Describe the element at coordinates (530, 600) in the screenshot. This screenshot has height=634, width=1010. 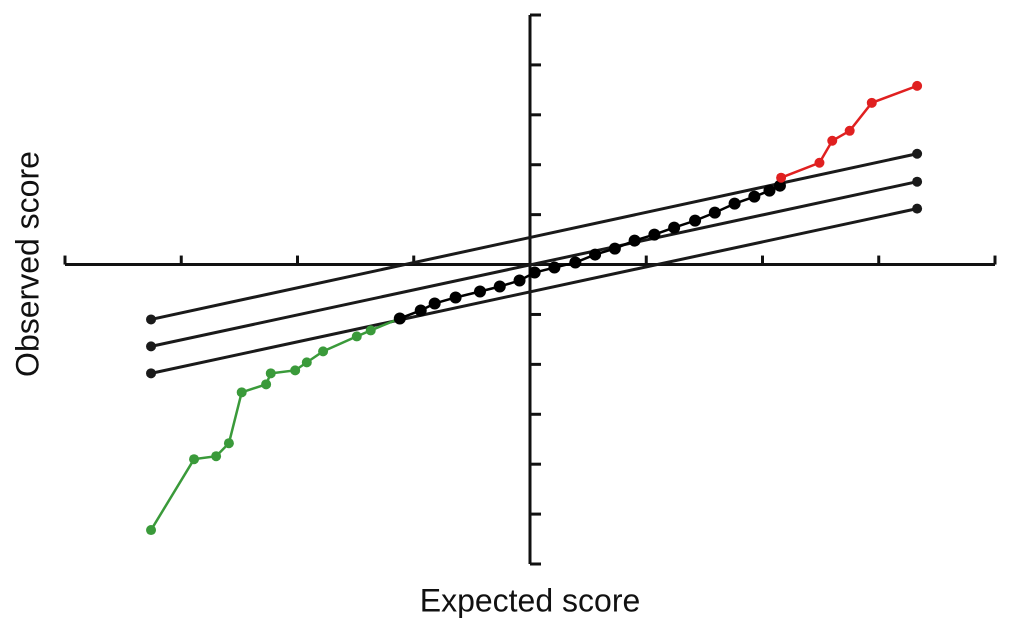
I see `x-axis-label: Expected score` at that location.